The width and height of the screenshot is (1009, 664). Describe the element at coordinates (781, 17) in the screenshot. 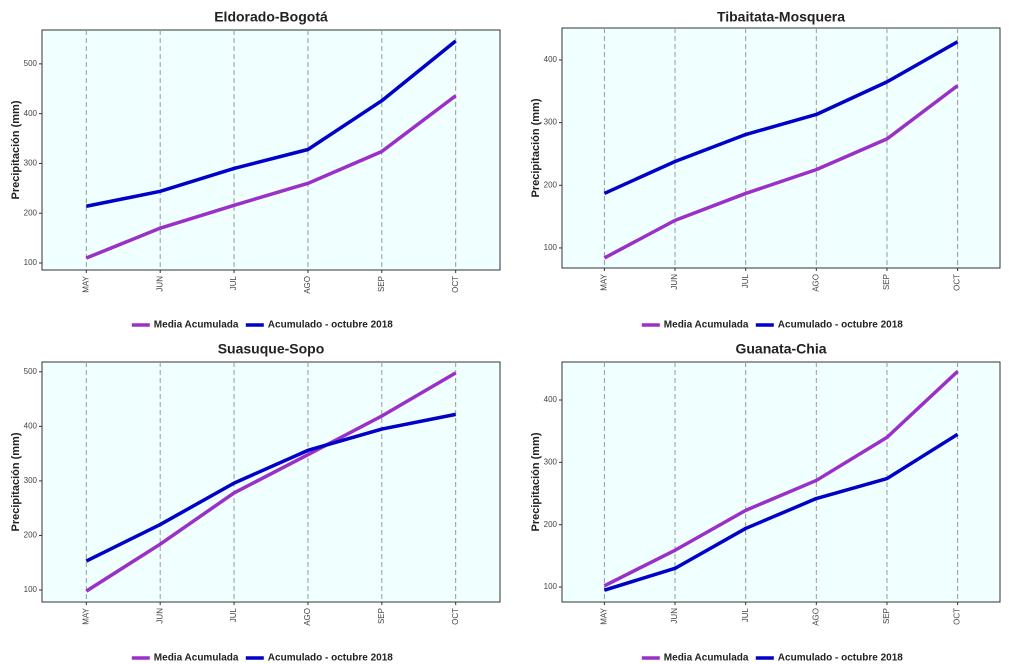

I see `chart-title: Tibaitata-Mosquera` at that location.